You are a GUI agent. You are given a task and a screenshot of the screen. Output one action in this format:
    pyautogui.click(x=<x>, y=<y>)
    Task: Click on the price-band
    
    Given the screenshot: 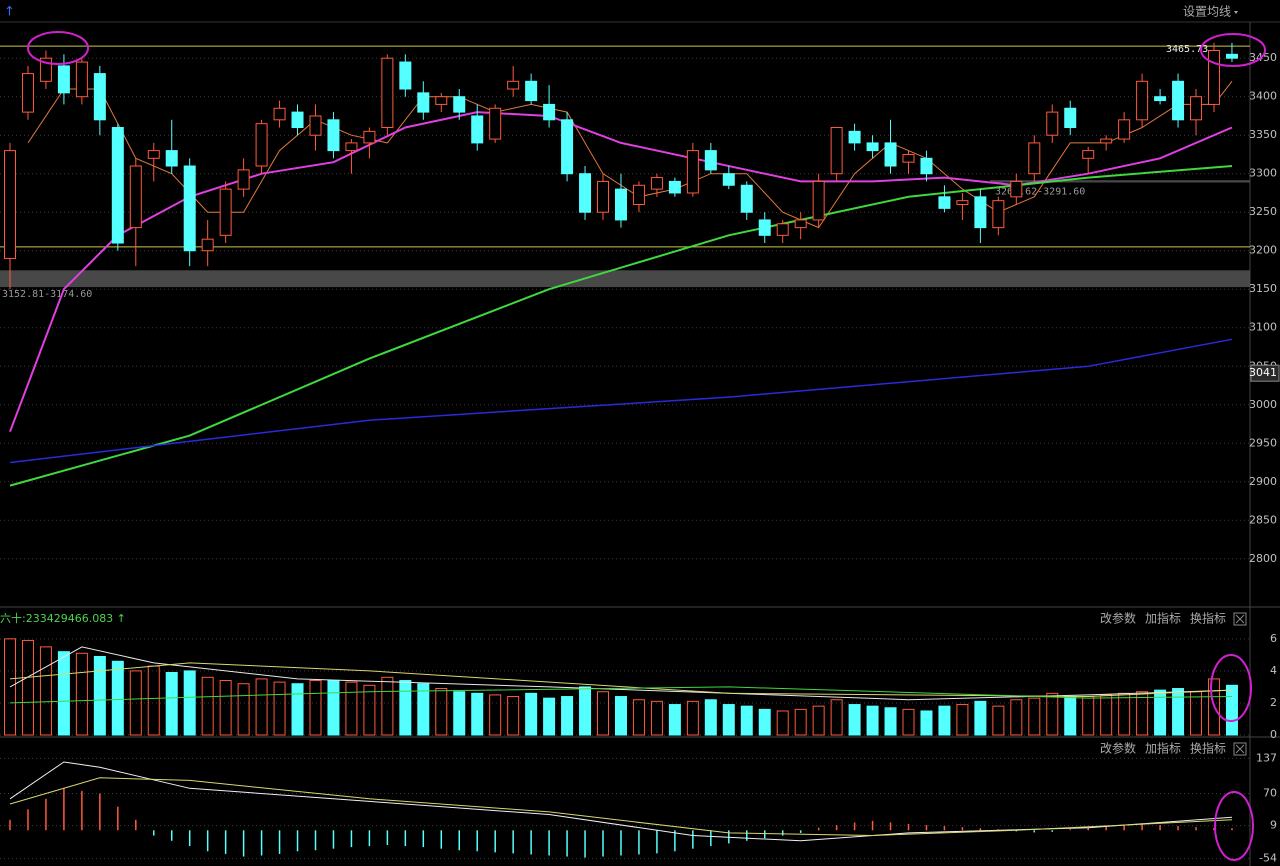 What is the action you would take?
    pyautogui.click(x=625, y=279)
    